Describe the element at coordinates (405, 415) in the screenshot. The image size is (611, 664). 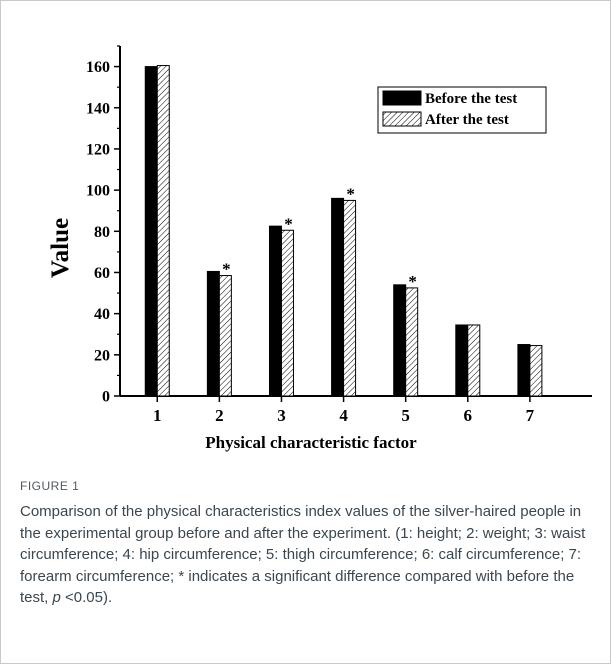
I see `x-tick-label: 5` at that location.